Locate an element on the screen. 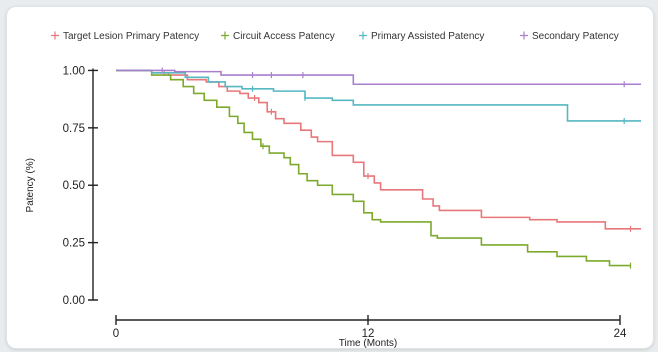  legend-label: Primary Assisted Patency is located at coordinates (427, 36).